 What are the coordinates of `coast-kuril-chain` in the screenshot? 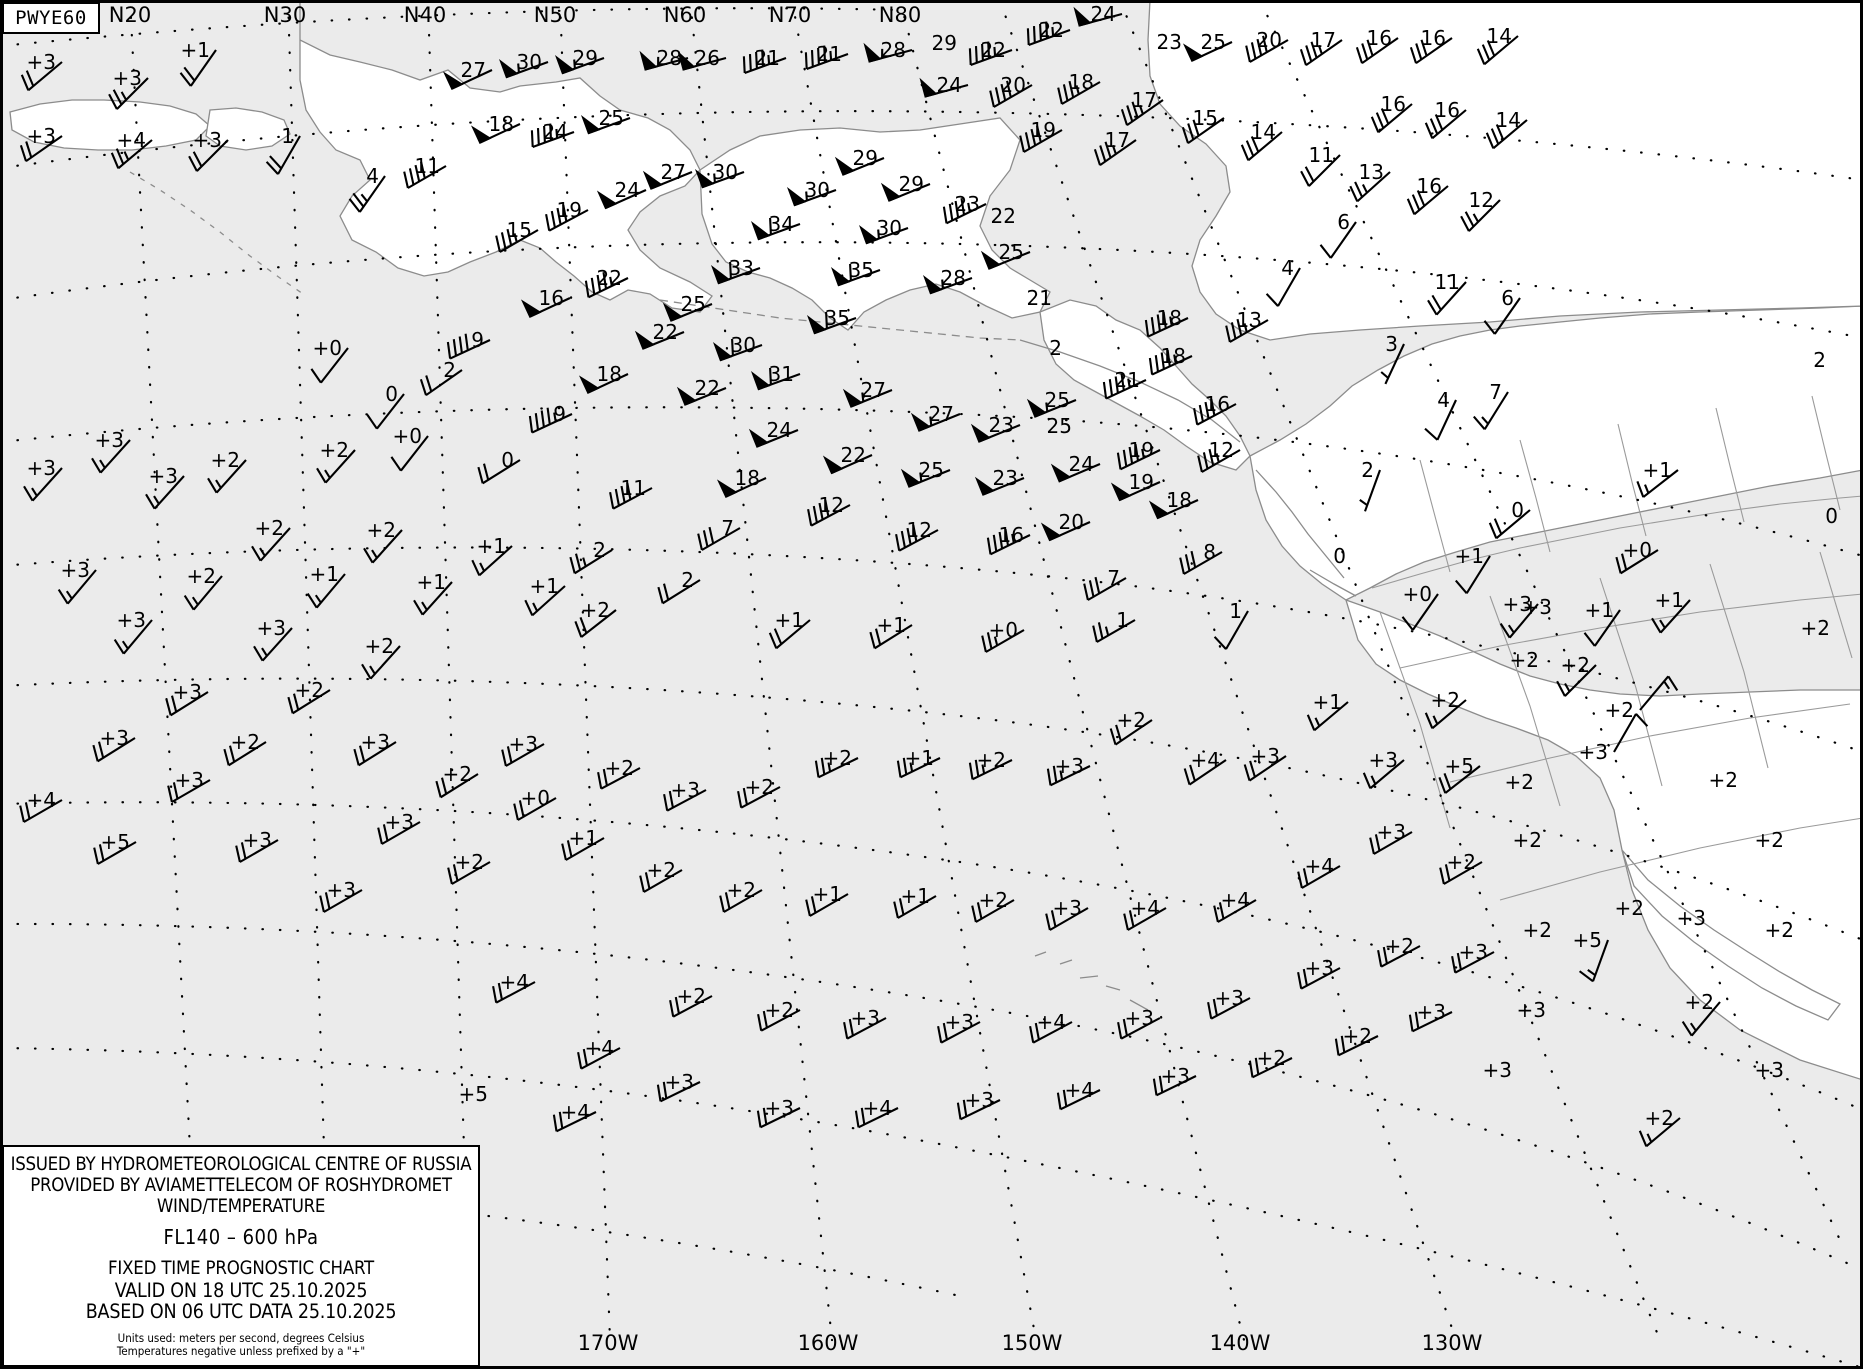 It's located at (218, 234).